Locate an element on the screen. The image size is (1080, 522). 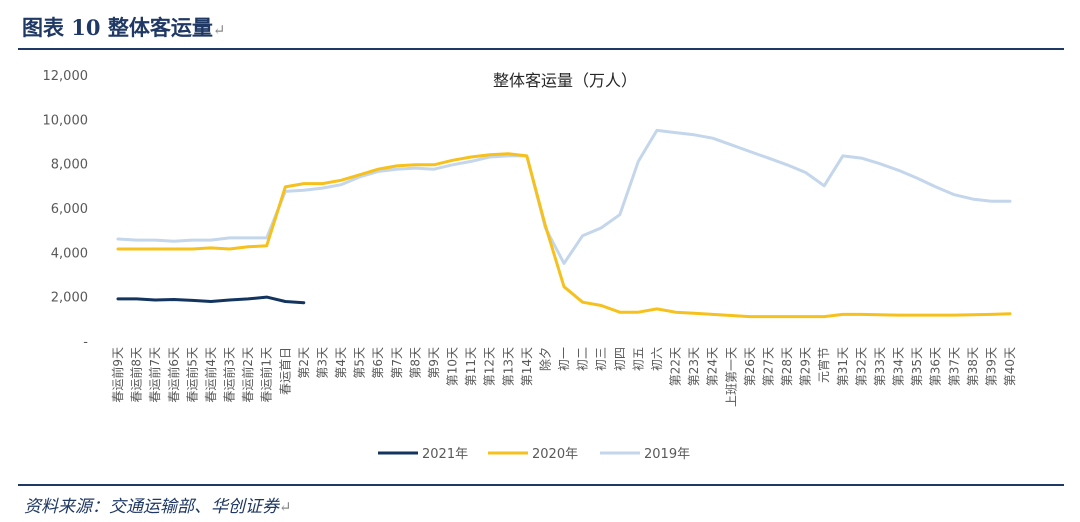
x-tick-label: 除夕 is located at coordinates (544, 359).